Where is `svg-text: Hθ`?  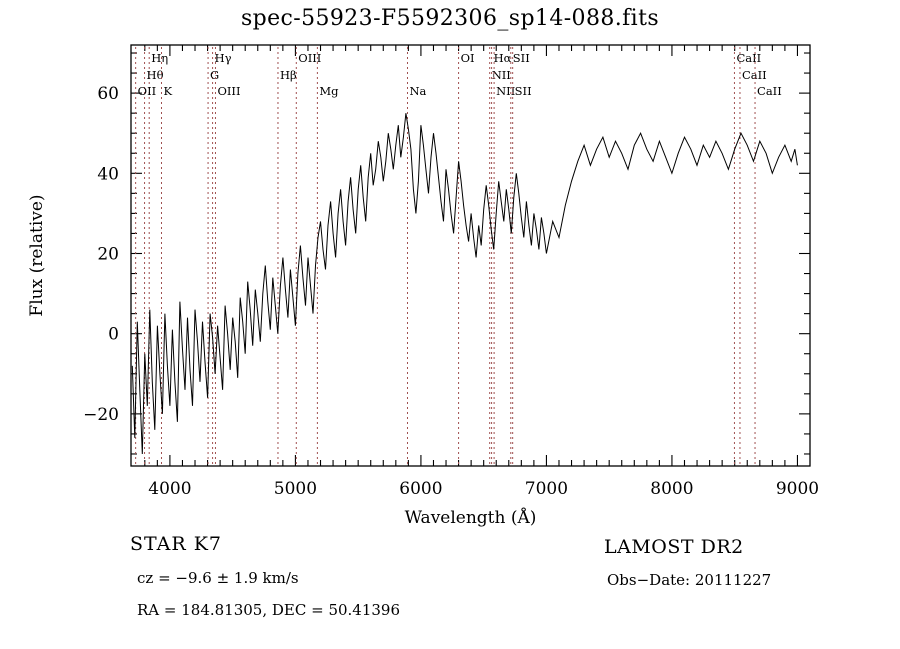 svg-text: Hθ is located at coordinates (155, 75).